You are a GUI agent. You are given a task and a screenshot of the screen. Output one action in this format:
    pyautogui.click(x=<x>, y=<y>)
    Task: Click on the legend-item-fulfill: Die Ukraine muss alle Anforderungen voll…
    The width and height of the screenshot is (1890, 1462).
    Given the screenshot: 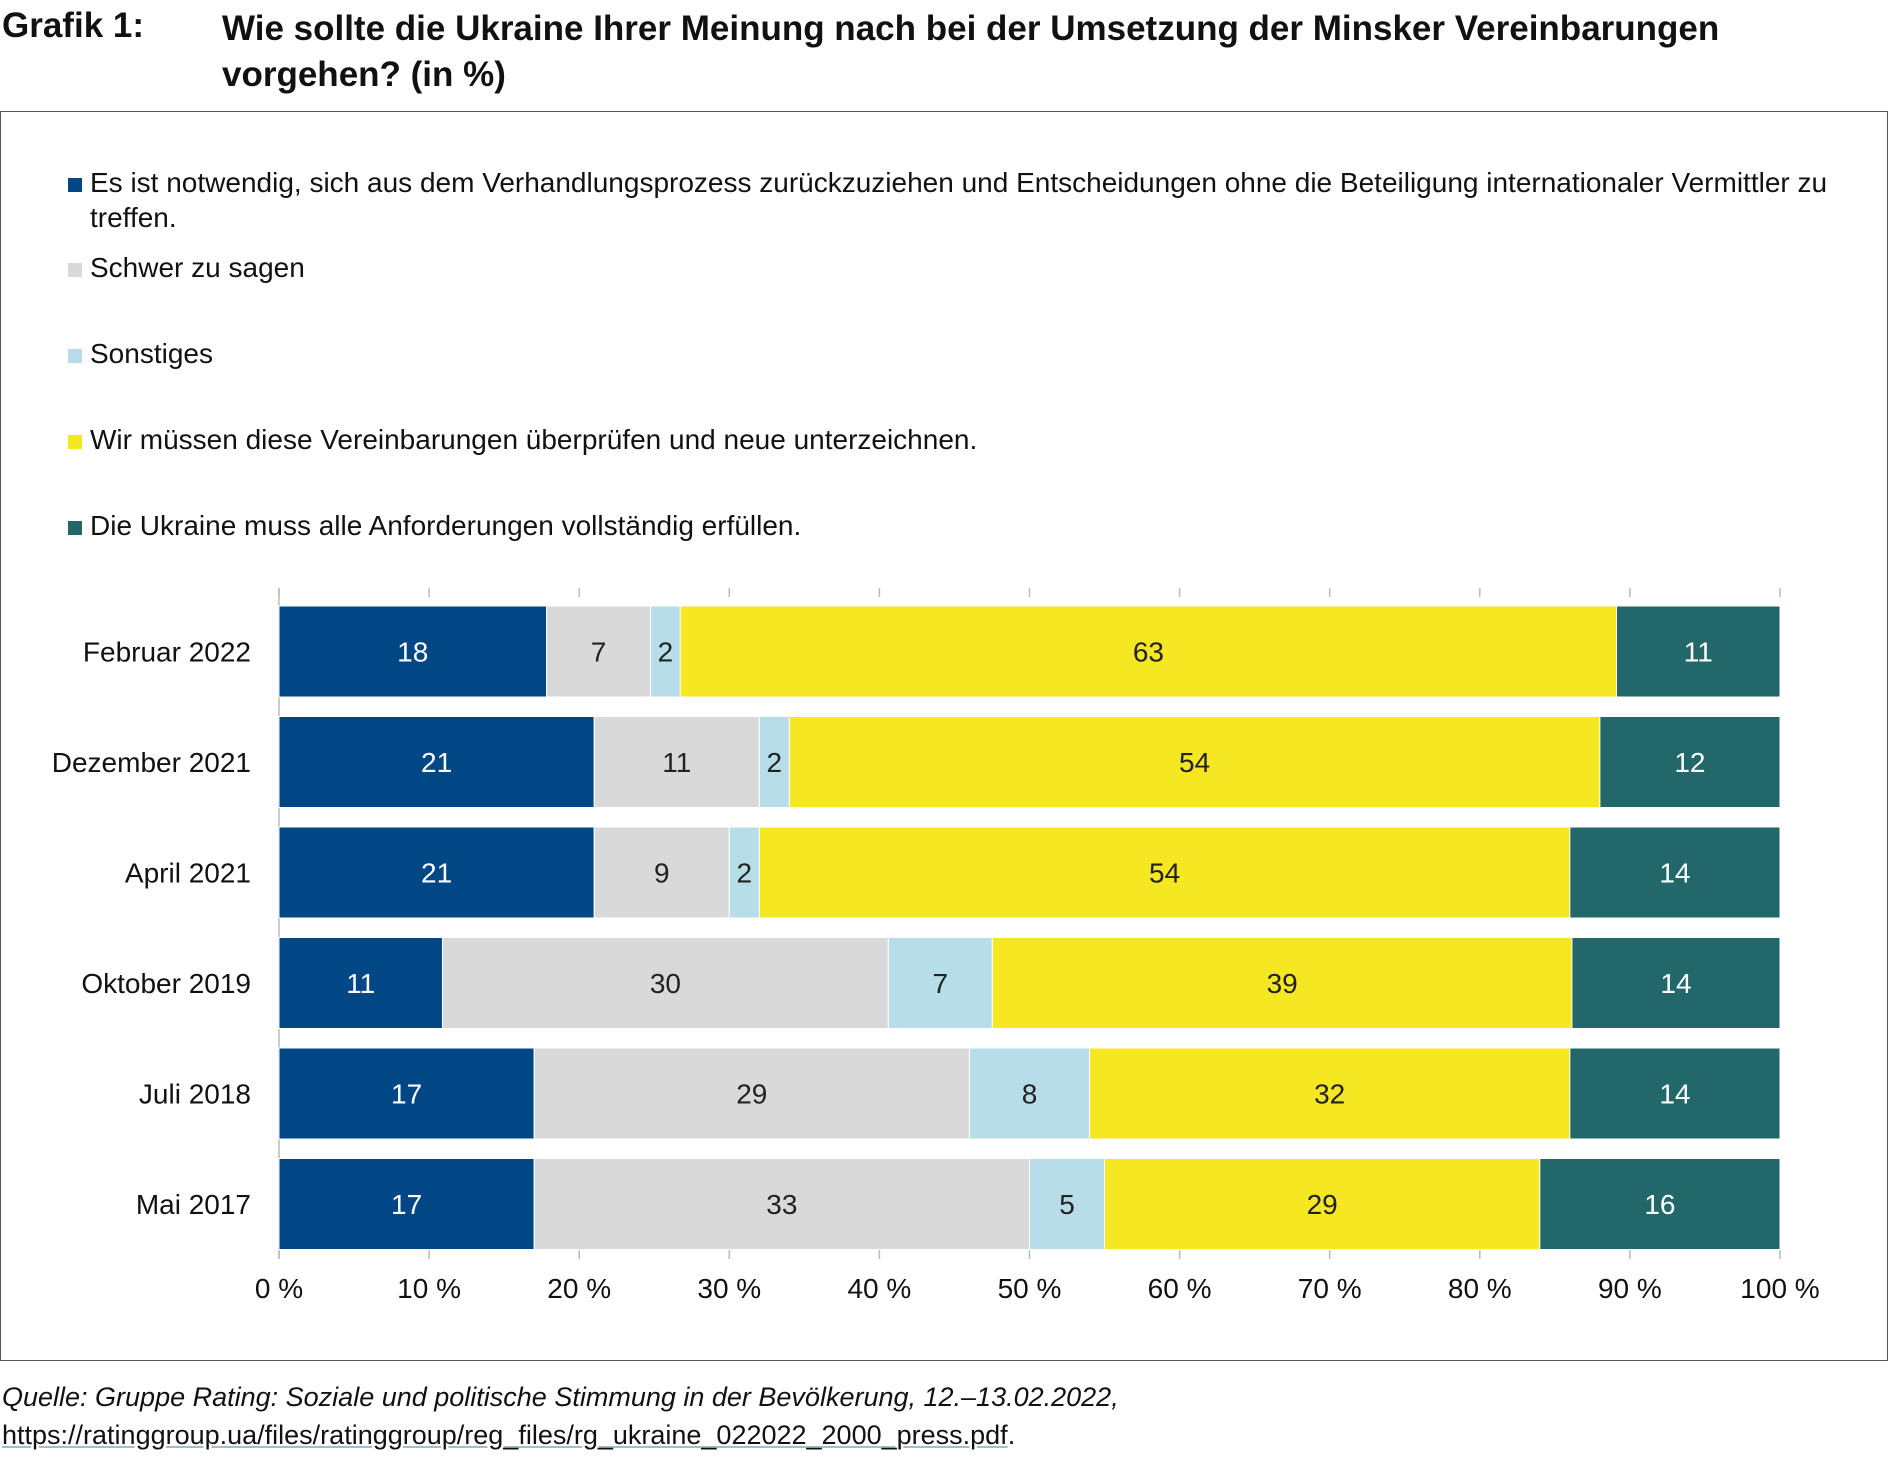 What is the action you would take?
    pyautogui.click(x=963, y=525)
    